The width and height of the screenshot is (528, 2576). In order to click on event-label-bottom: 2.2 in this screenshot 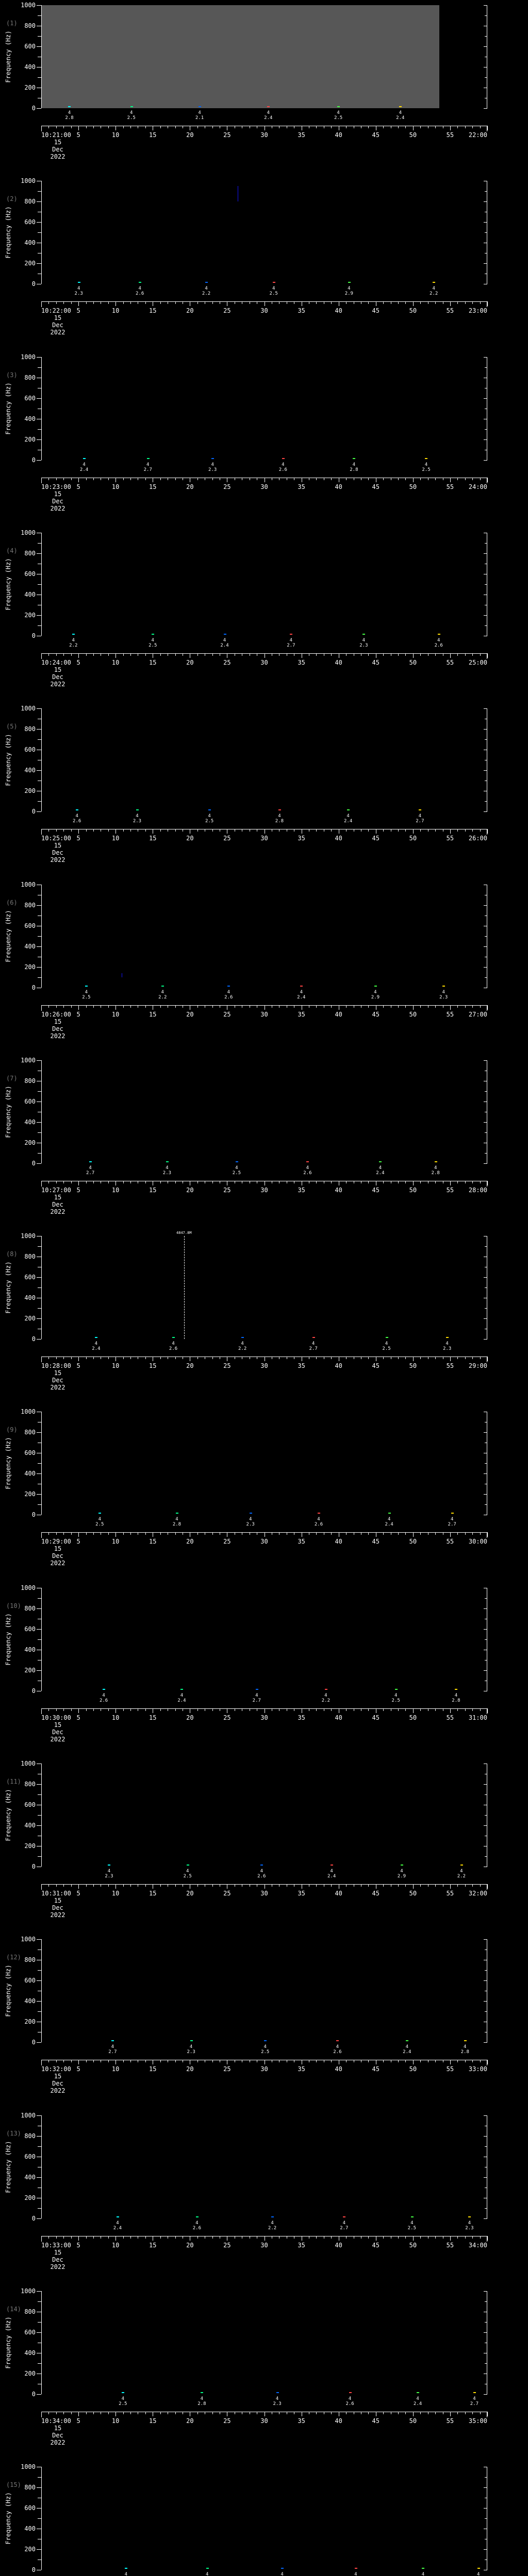, I will do `click(74, 645)`.